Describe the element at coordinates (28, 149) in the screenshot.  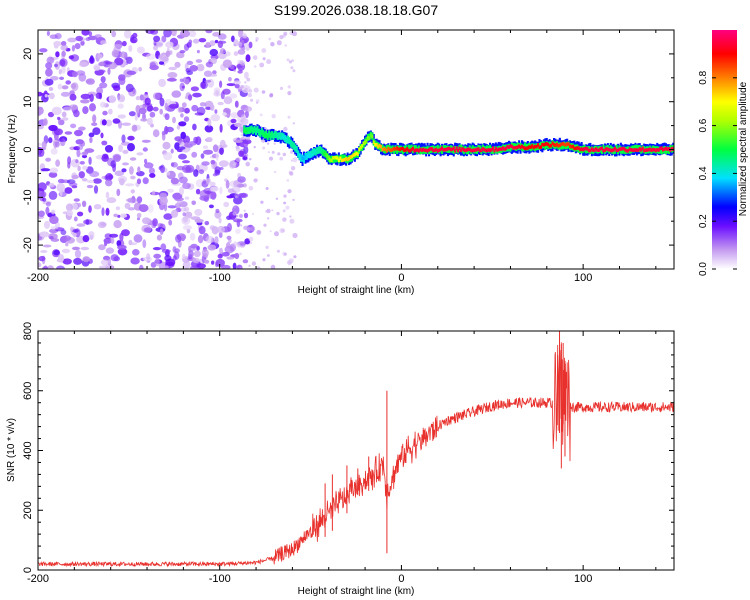
I see `y-tick-label: 0` at that location.